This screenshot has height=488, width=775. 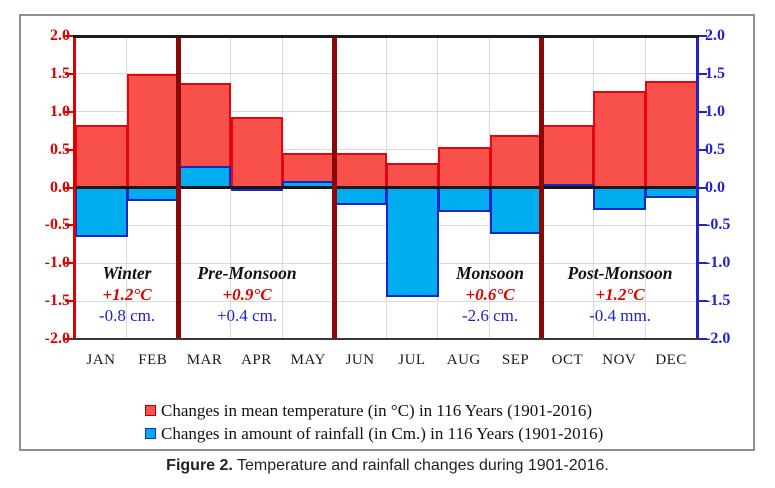 I want to click on right-y-axis-line, so click(x=697, y=187).